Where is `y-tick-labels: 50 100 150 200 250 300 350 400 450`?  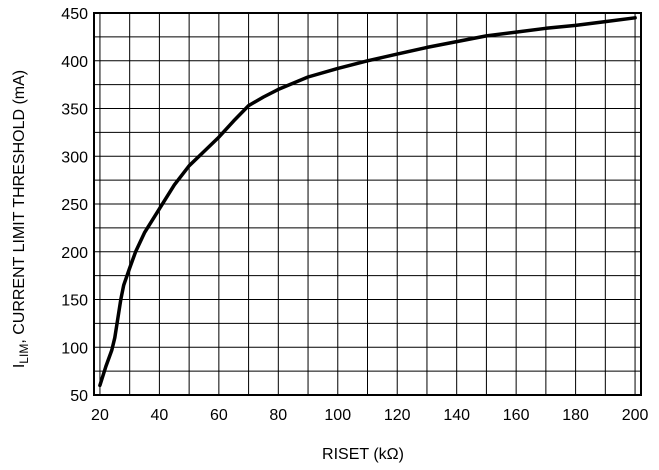 y-tick-labels: 50 100 150 200 250 300 350 400 450 is located at coordinates (74, 205).